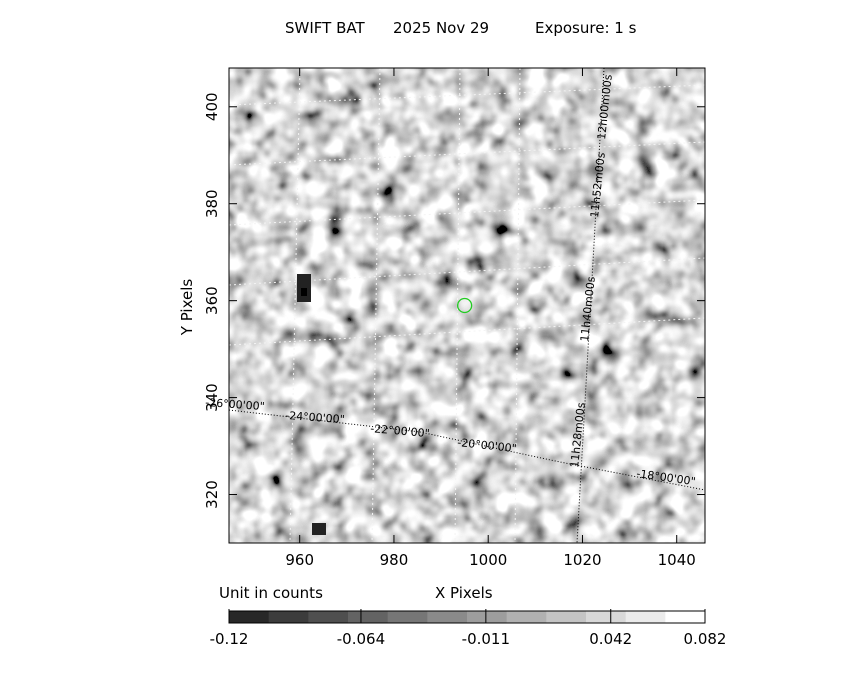 This screenshot has height=680, width=850. What do you see at coordinates (486, 639) in the screenshot?
I see `colorbar-tick-label: -0.011` at bounding box center [486, 639].